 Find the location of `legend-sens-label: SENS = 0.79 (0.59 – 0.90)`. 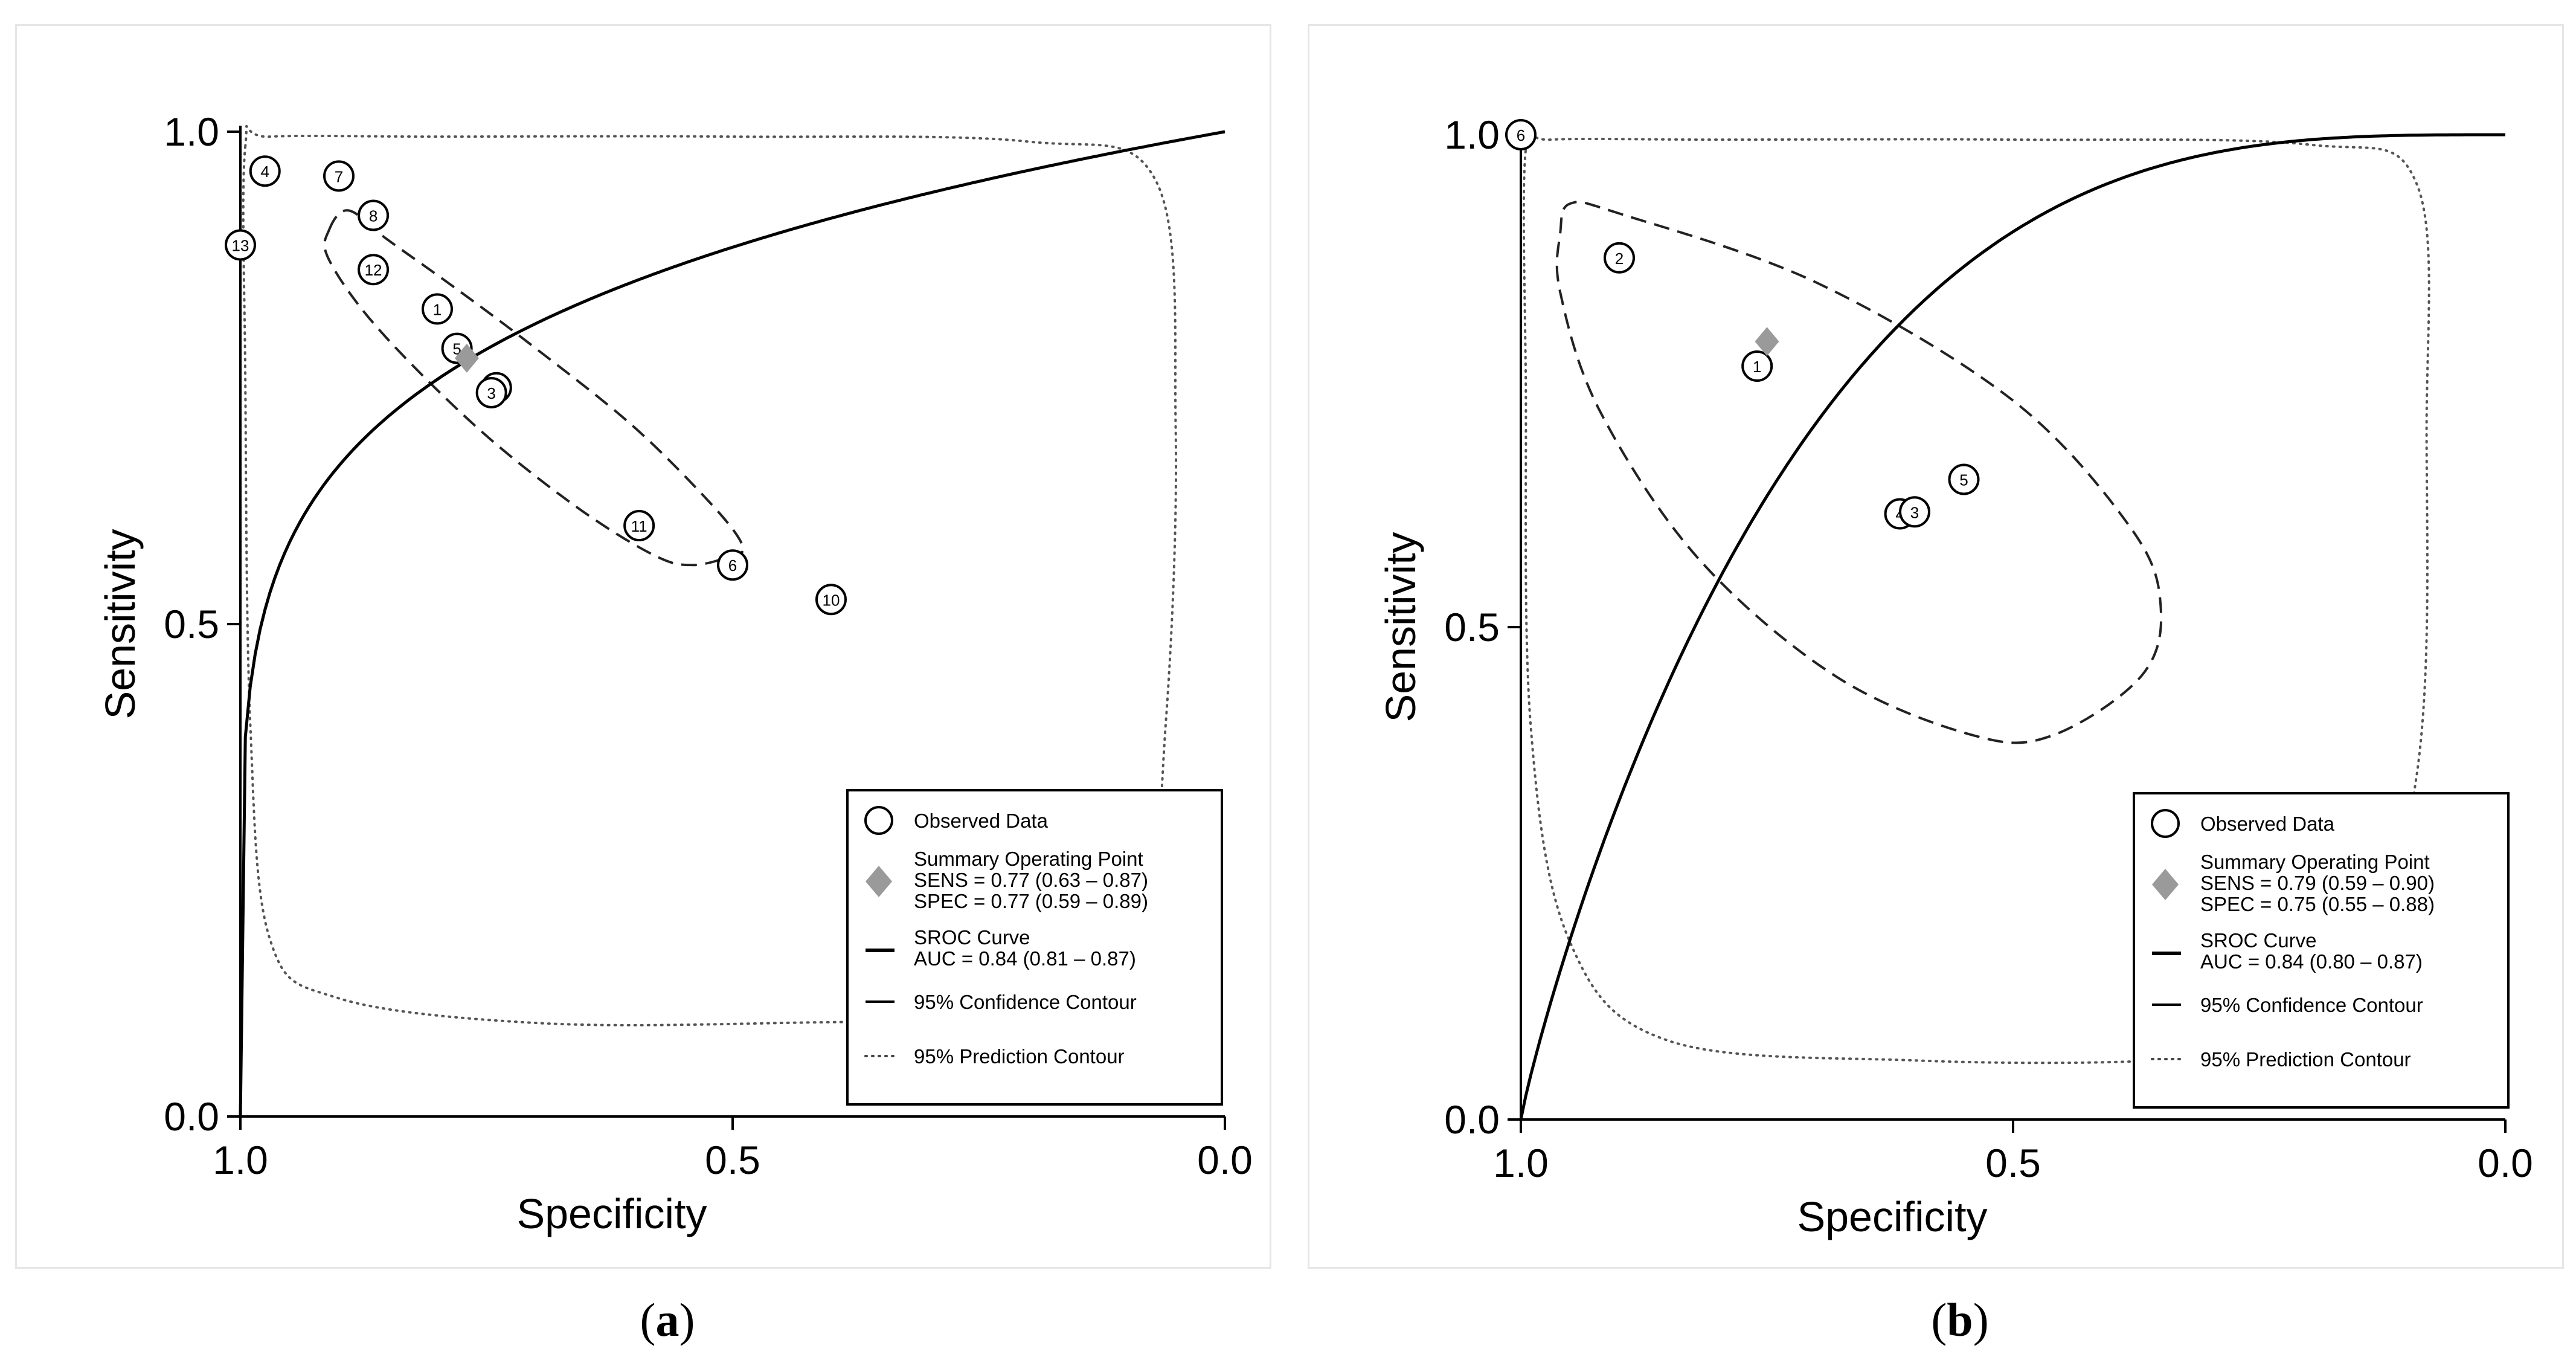

legend-sens-label: SENS = 0.79 (0.59 – 0.90) is located at coordinates (2317, 883).